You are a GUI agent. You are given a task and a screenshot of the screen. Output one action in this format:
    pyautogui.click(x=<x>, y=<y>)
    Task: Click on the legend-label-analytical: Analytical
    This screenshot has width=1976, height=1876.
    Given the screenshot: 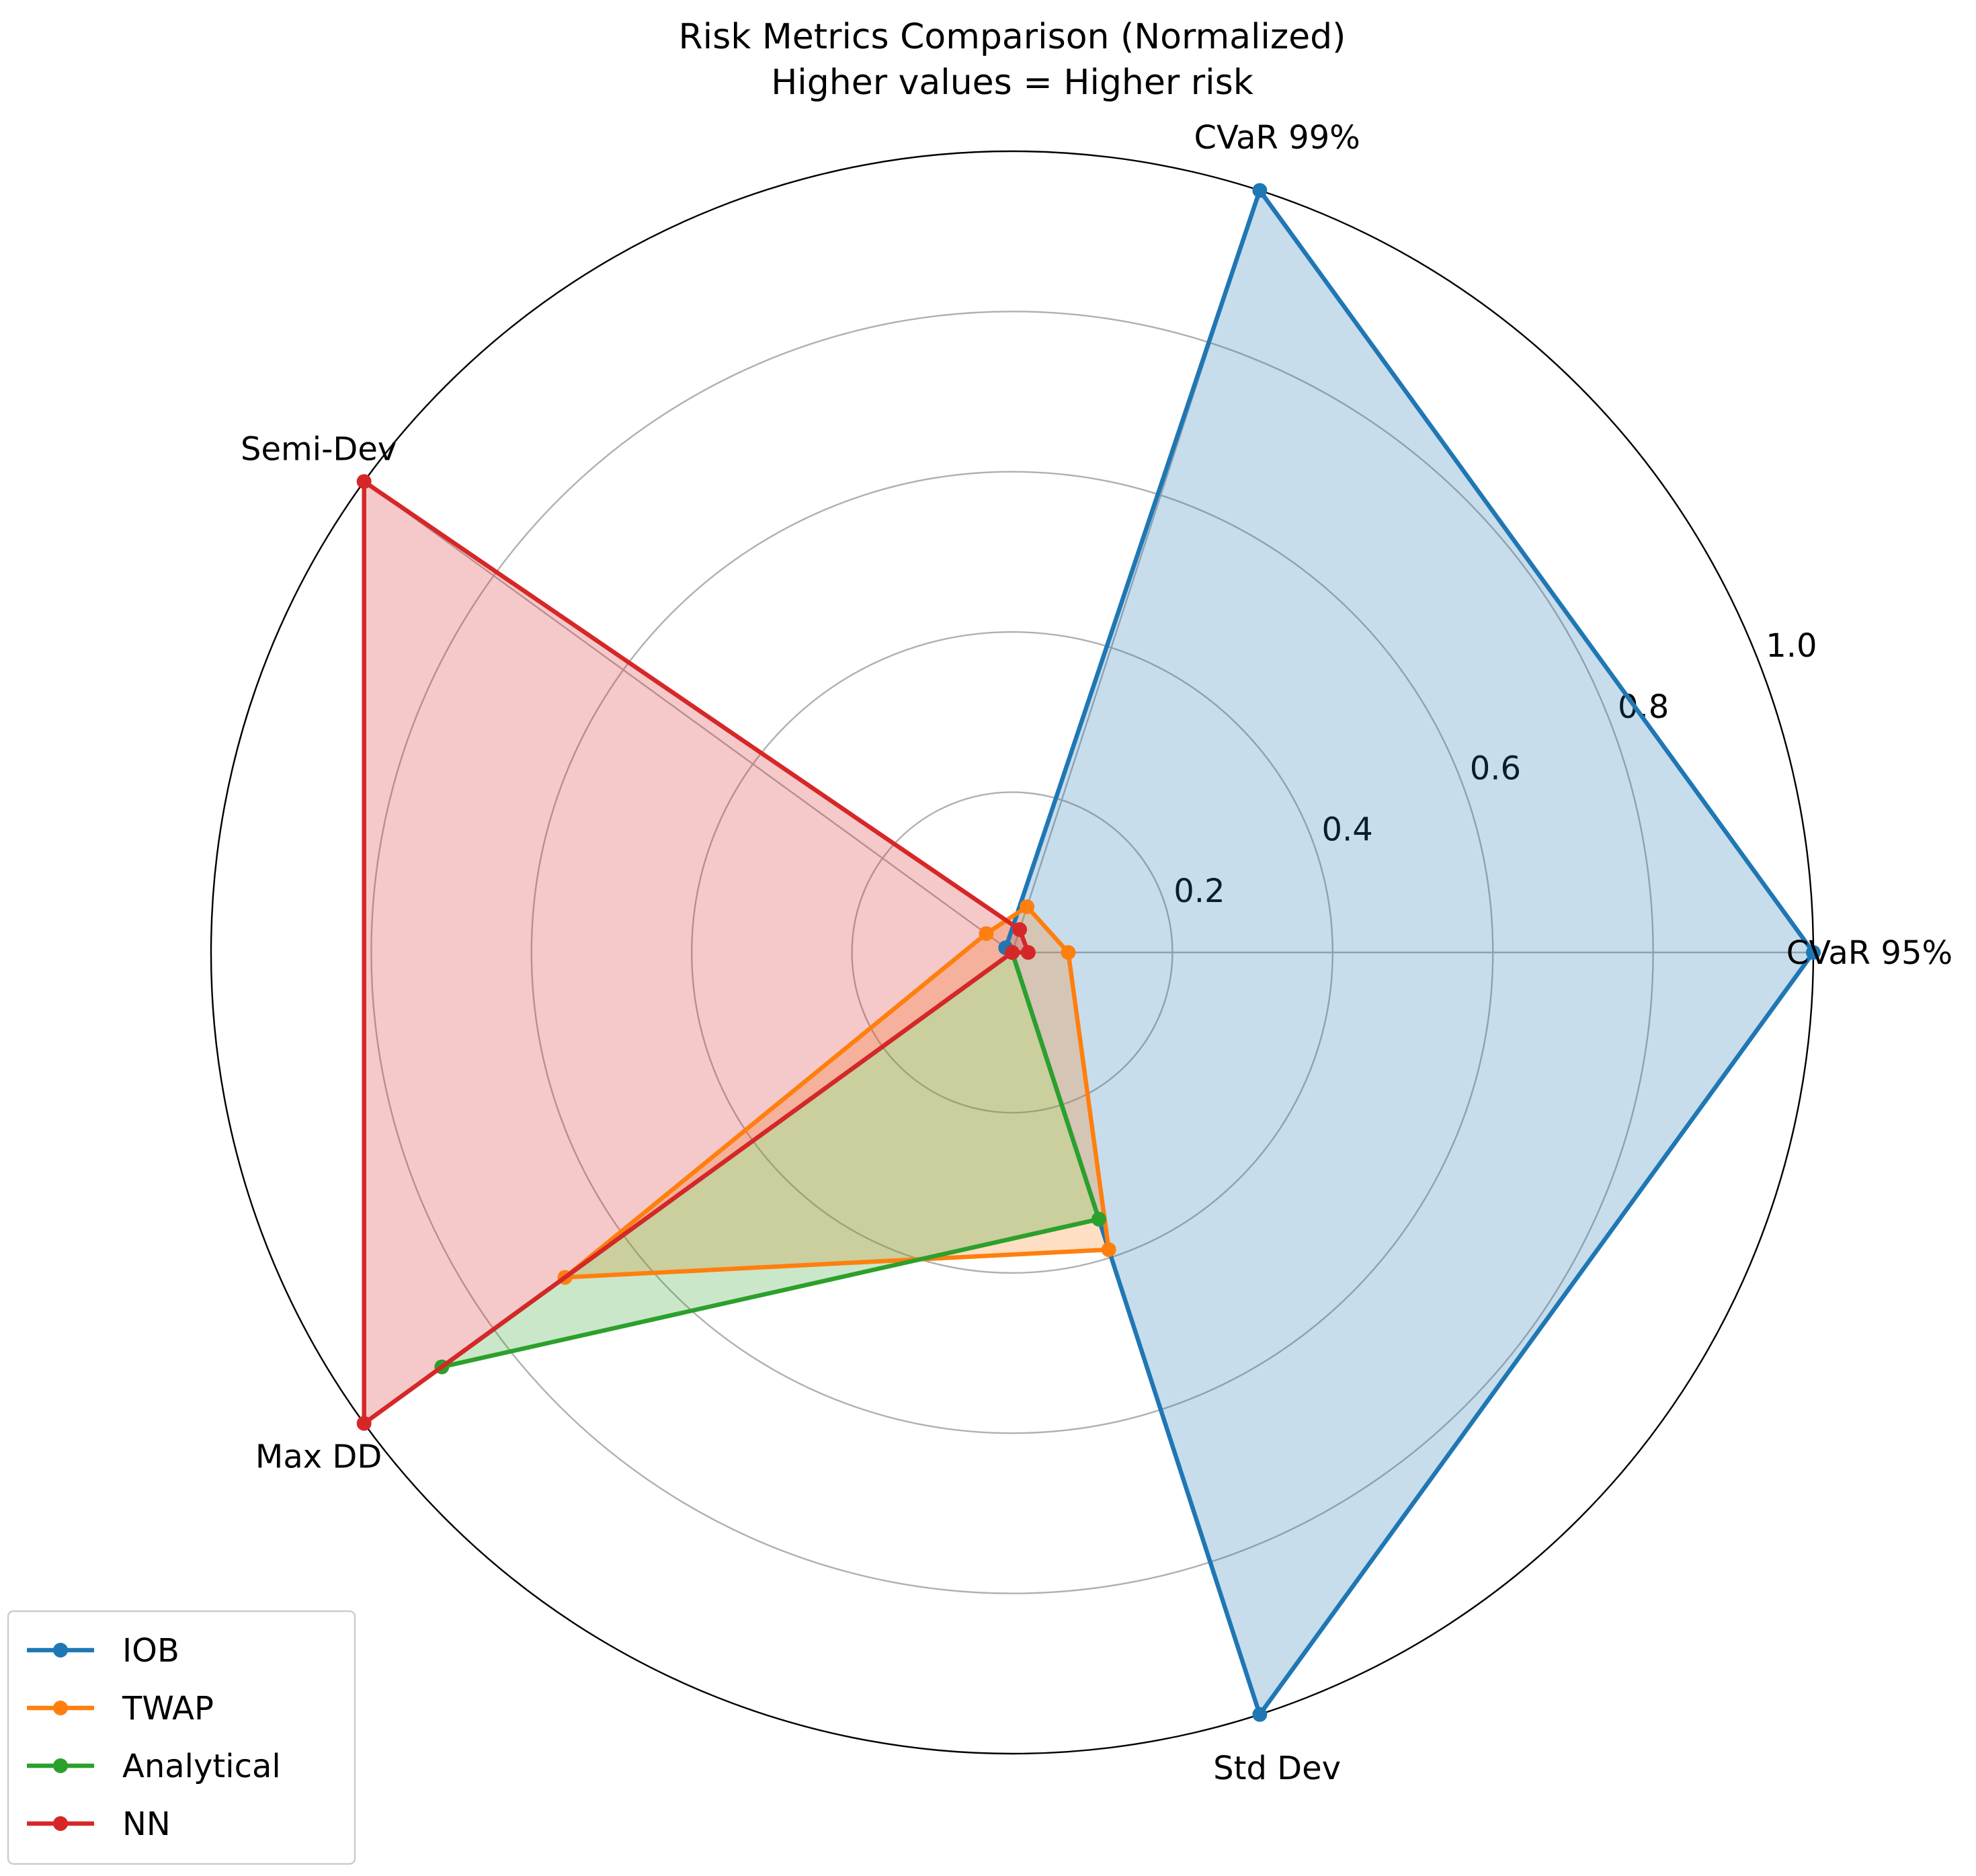 What is the action you would take?
    pyautogui.click(x=201, y=1766)
    